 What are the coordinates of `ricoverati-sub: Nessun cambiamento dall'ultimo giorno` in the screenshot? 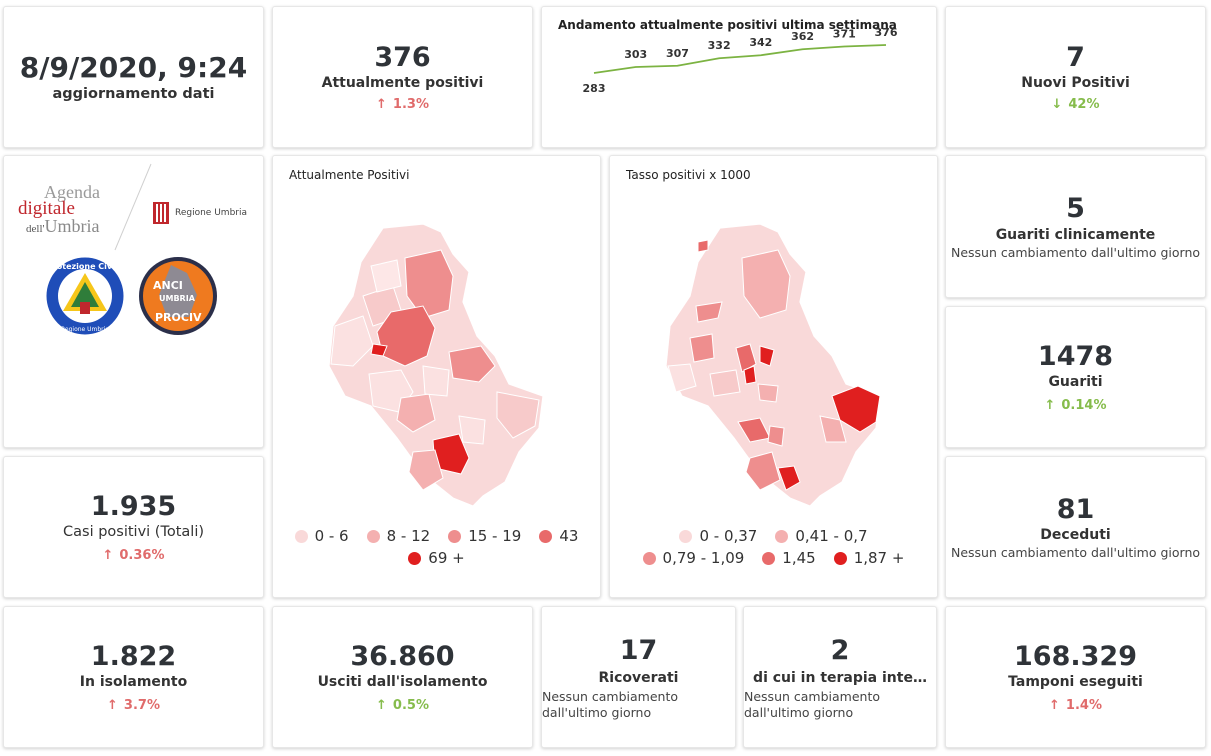 It's located at (610, 705).